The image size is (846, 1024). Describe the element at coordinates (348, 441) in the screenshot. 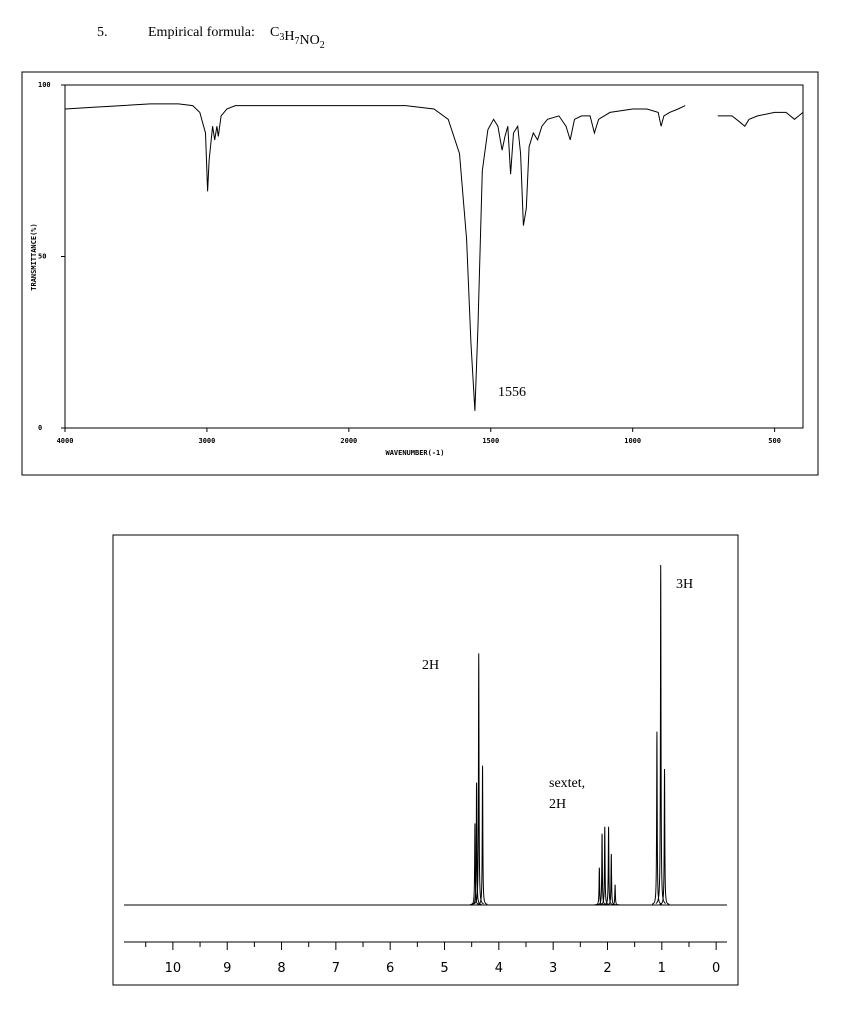

I see `x-tick-label: 2000` at that location.